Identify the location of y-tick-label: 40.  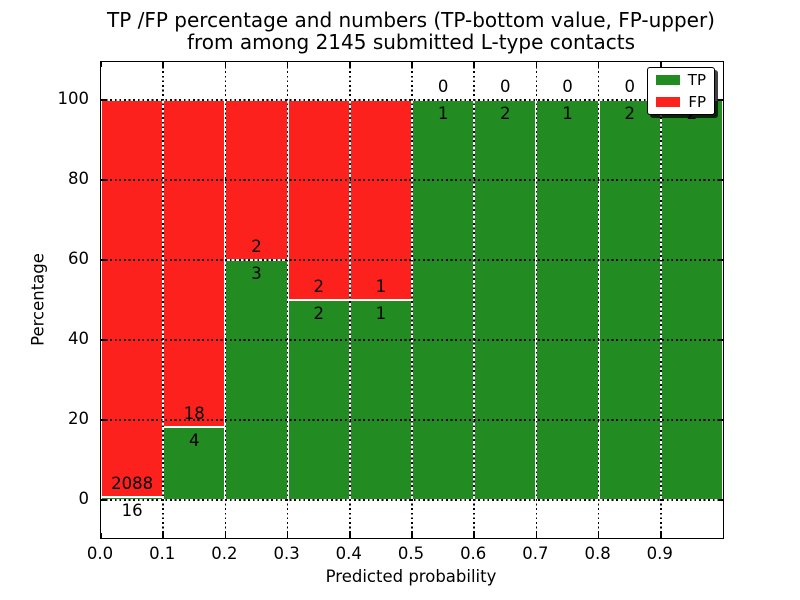
(78, 338).